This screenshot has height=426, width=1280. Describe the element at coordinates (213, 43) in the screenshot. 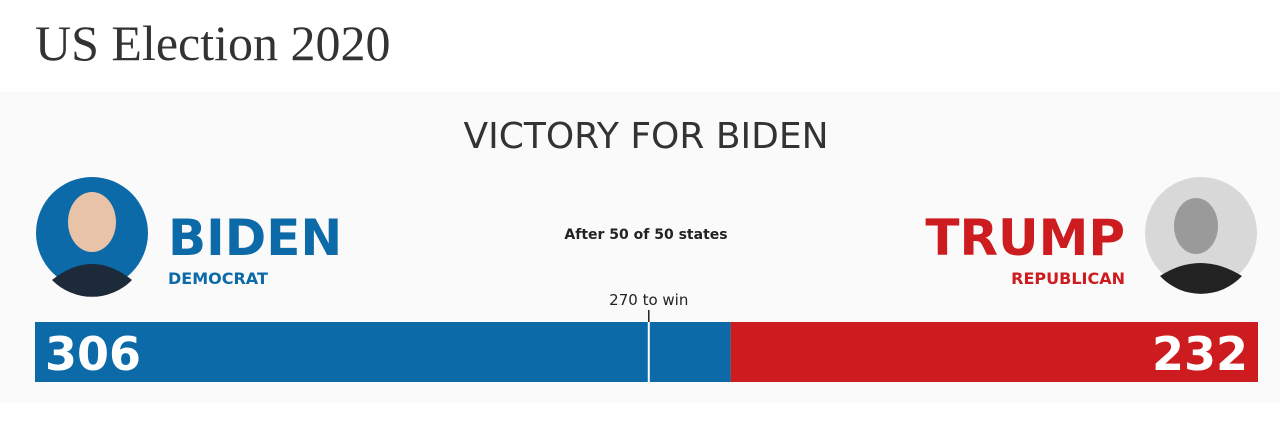

I see `page-title: US Election 2020` at that location.